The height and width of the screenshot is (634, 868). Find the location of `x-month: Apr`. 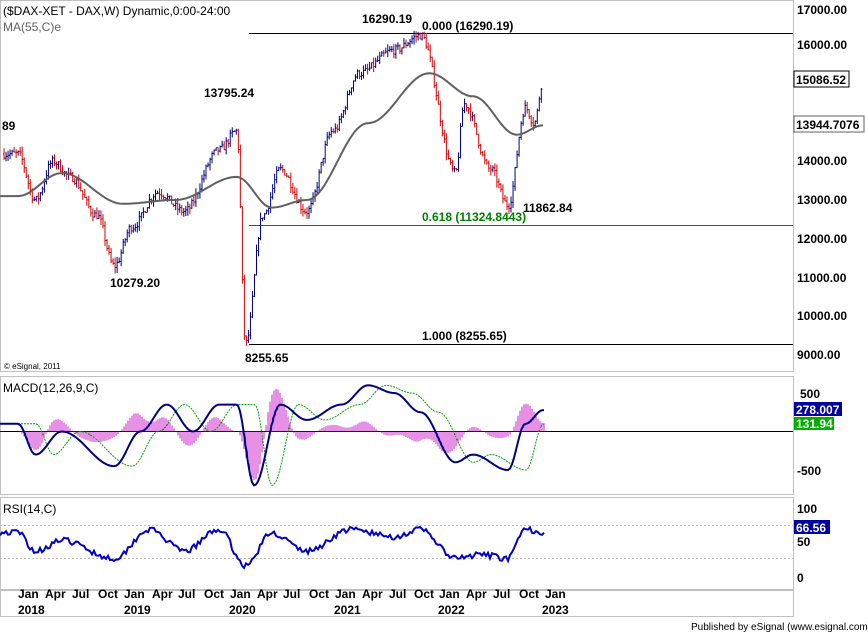

x-month: Apr is located at coordinates (476, 594).